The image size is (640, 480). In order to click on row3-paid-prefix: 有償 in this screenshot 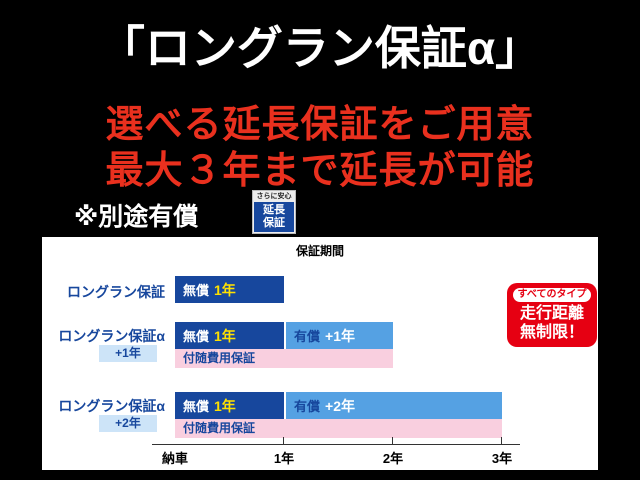, I will do `click(307, 406)`.